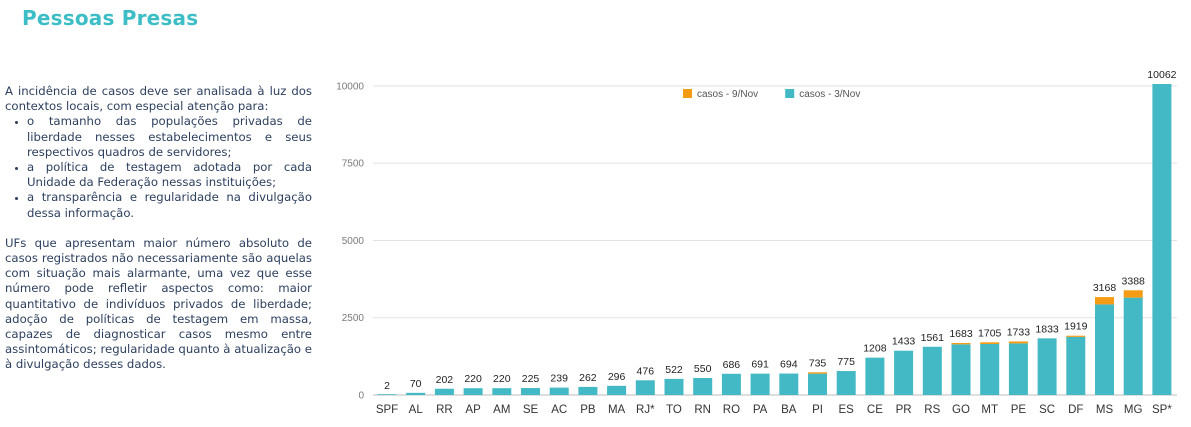 The height and width of the screenshot is (427, 1191). What do you see at coordinates (445, 380) in the screenshot?
I see `data-label: 202` at bounding box center [445, 380].